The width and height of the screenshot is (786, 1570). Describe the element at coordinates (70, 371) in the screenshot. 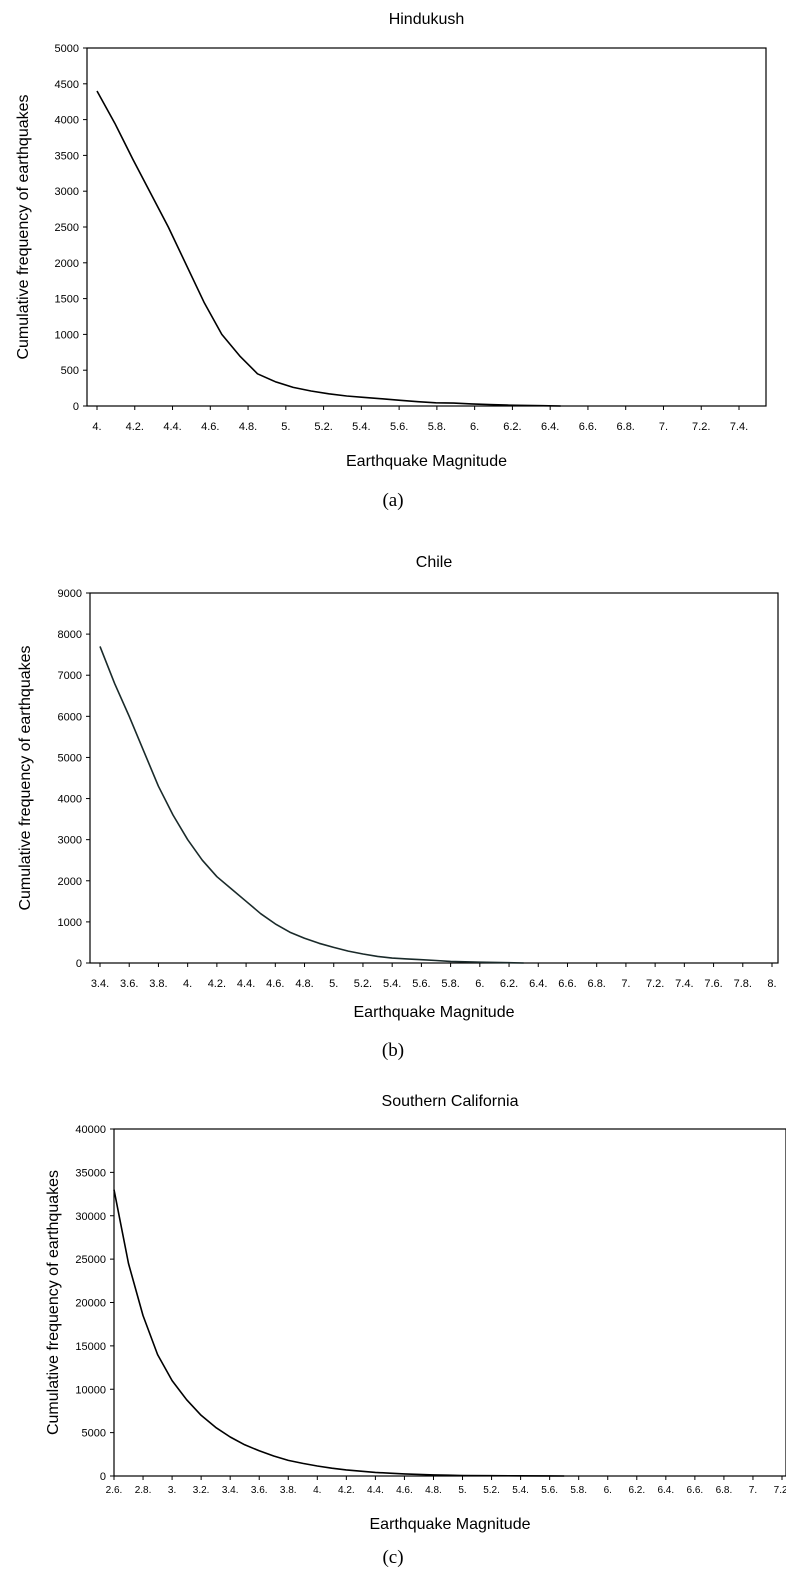

I see `y-tick-label: 500` at that location.